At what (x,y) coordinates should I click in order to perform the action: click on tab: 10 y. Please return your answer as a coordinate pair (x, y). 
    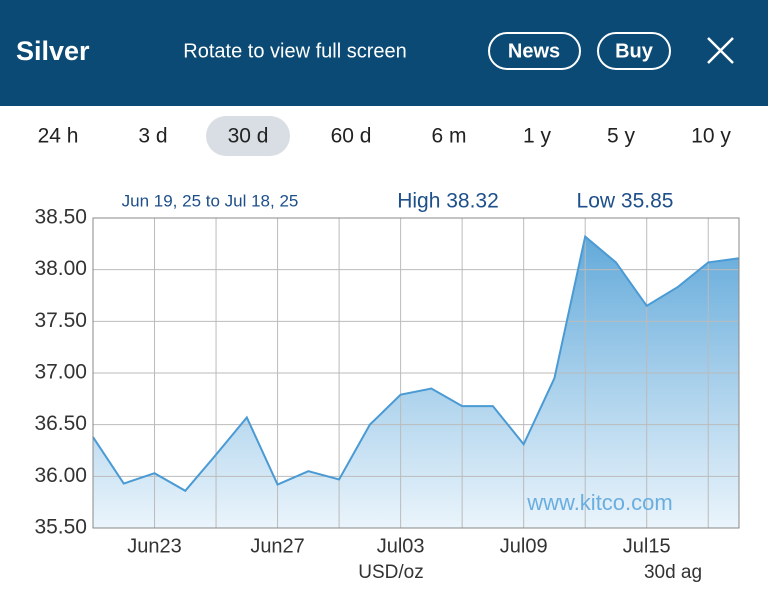
    Looking at the image, I should click on (711, 136).